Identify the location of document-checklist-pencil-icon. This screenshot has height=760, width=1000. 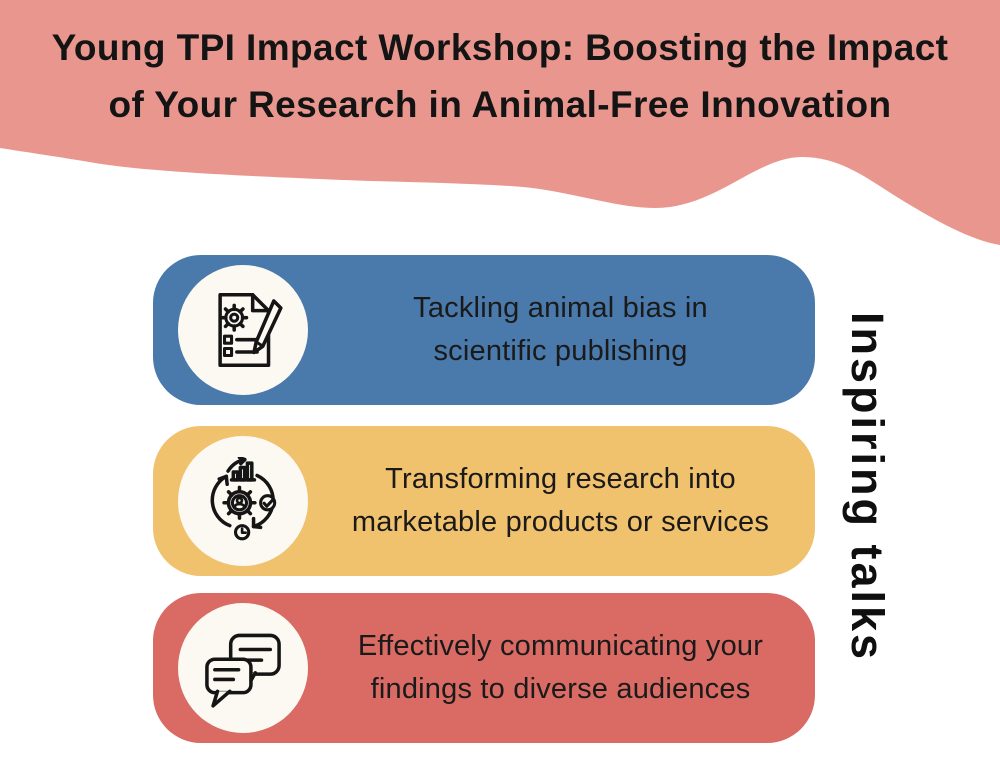
(250, 330).